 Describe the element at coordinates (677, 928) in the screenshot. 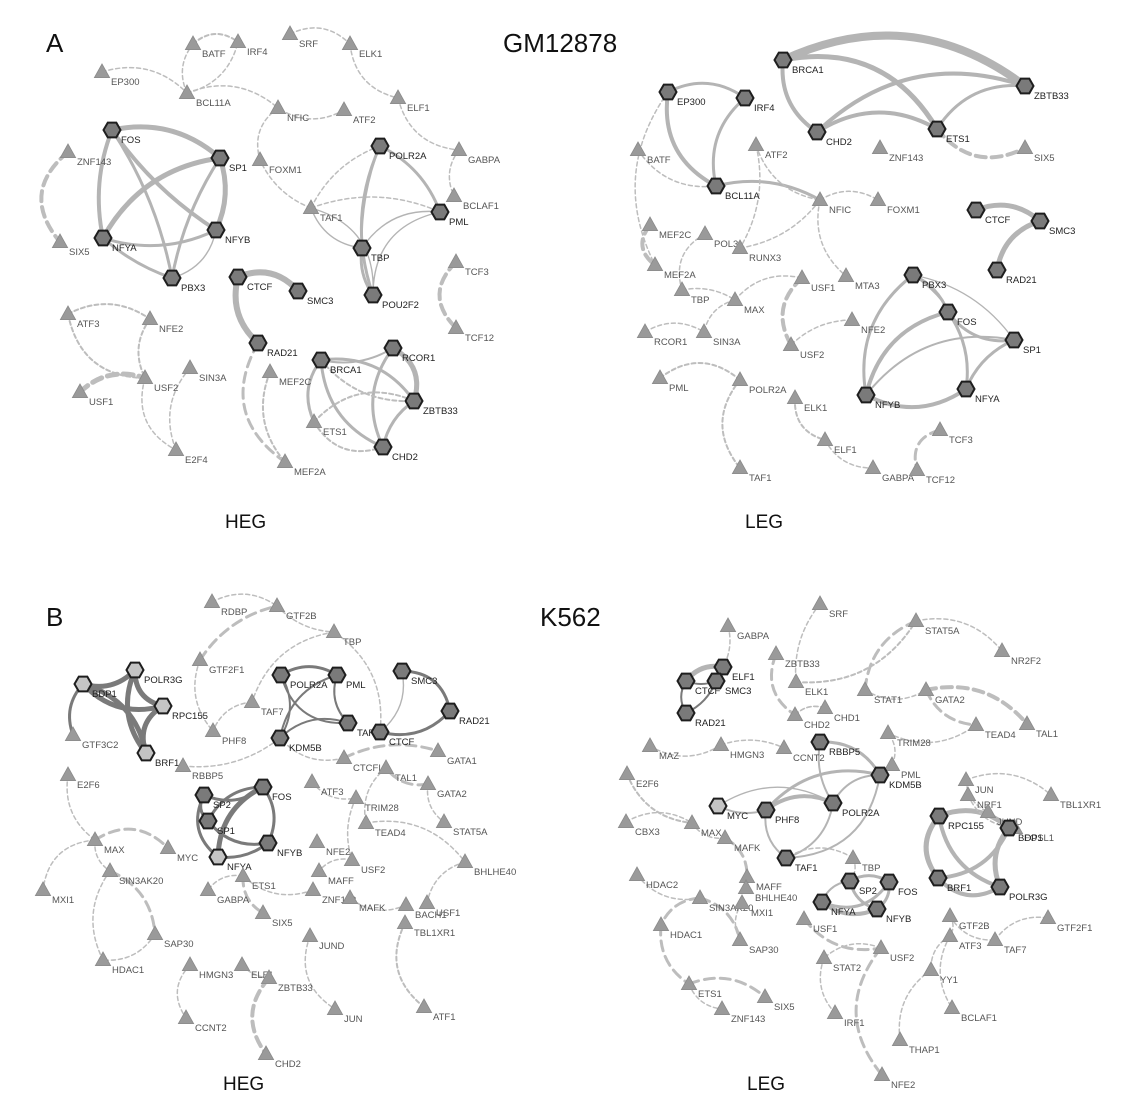

I see `k-leg-node-hdac1: HDAC1` at that location.